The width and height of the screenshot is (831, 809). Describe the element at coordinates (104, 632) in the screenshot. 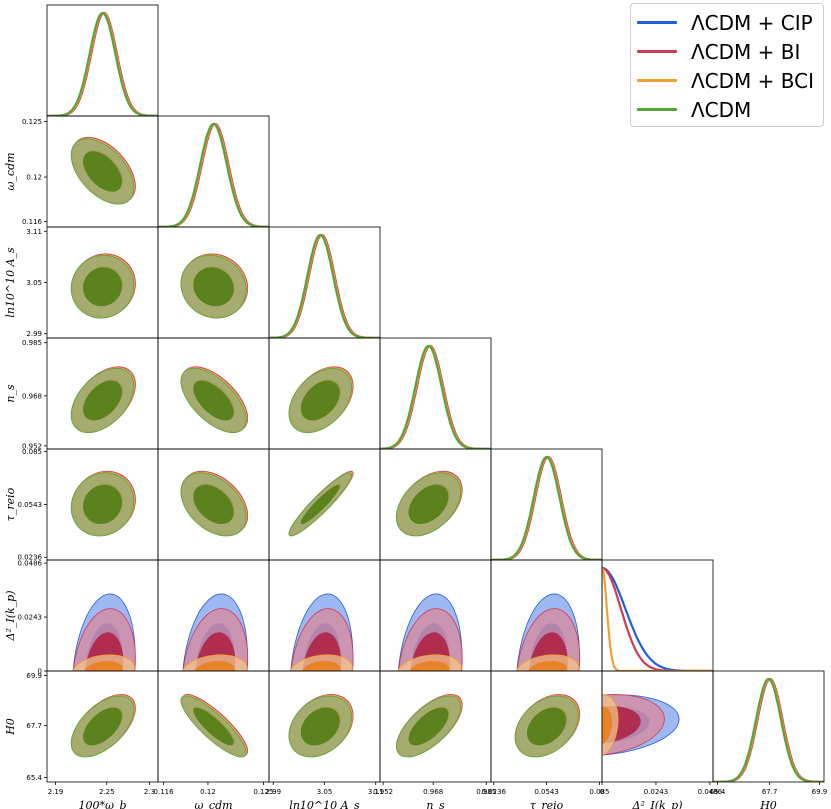

I see `panel-Delta_I-omega_b` at that location.